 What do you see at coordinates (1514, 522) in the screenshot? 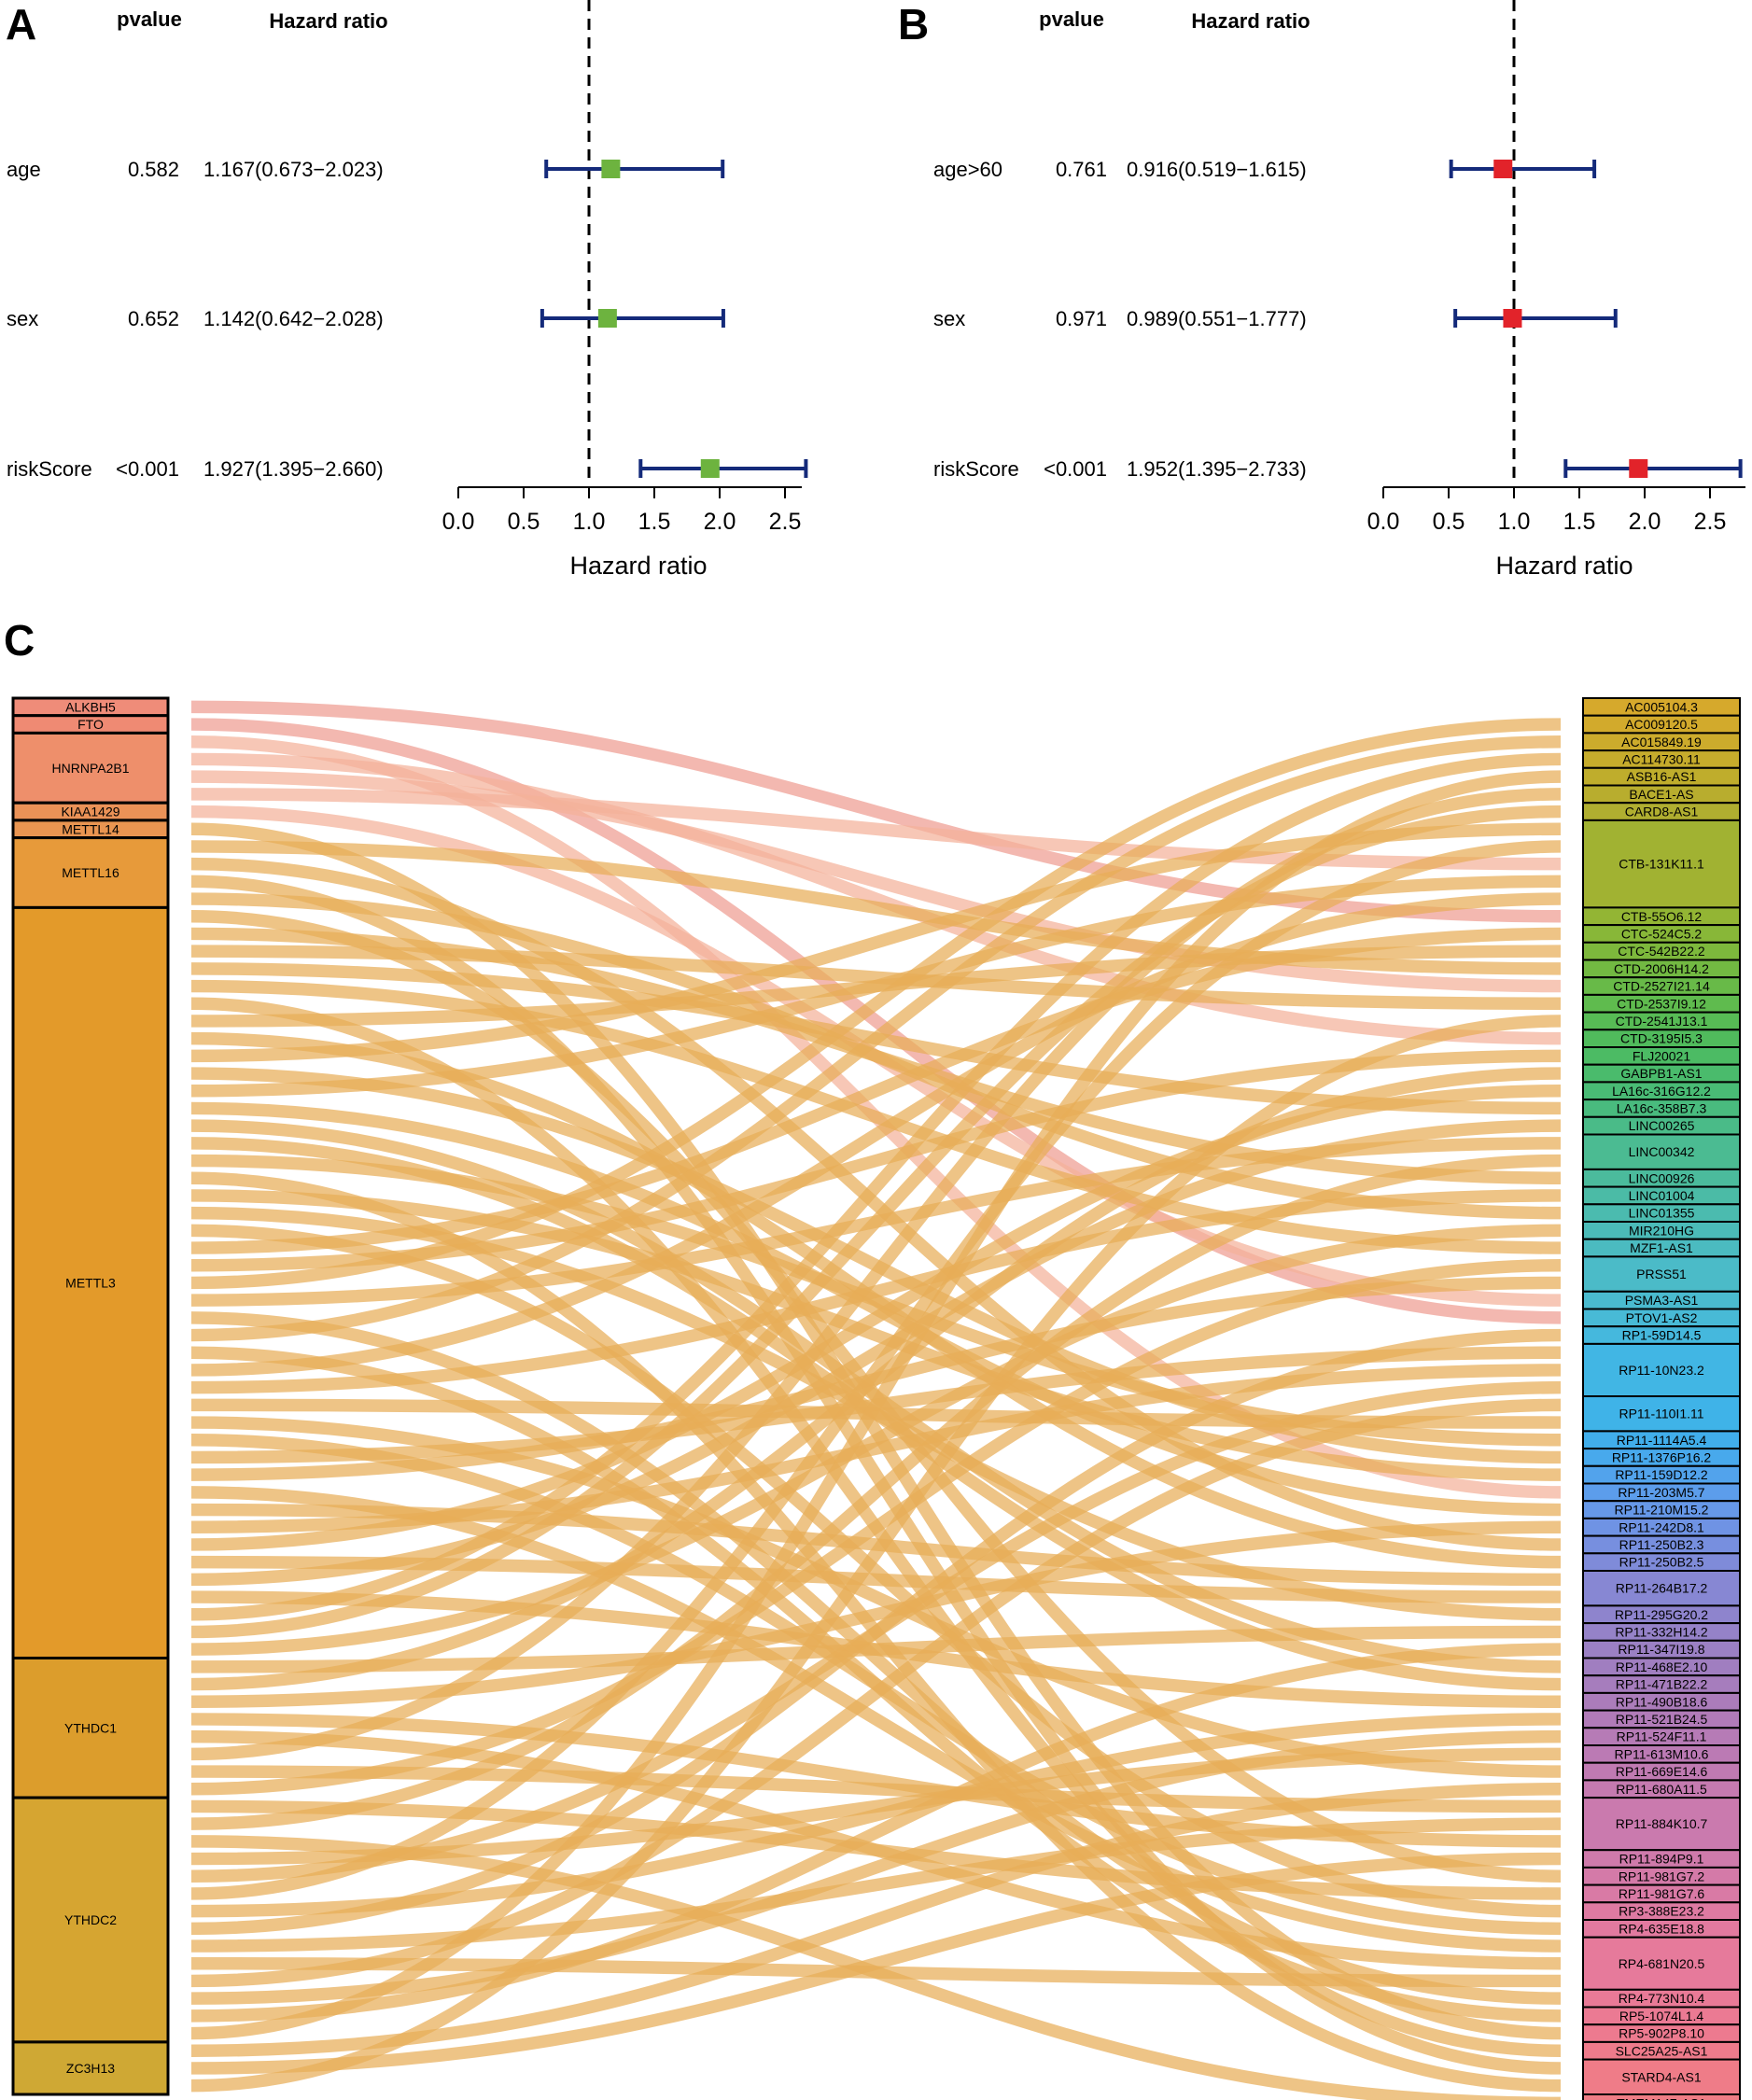
I see `x-tick-label: 1.0` at bounding box center [1514, 522].